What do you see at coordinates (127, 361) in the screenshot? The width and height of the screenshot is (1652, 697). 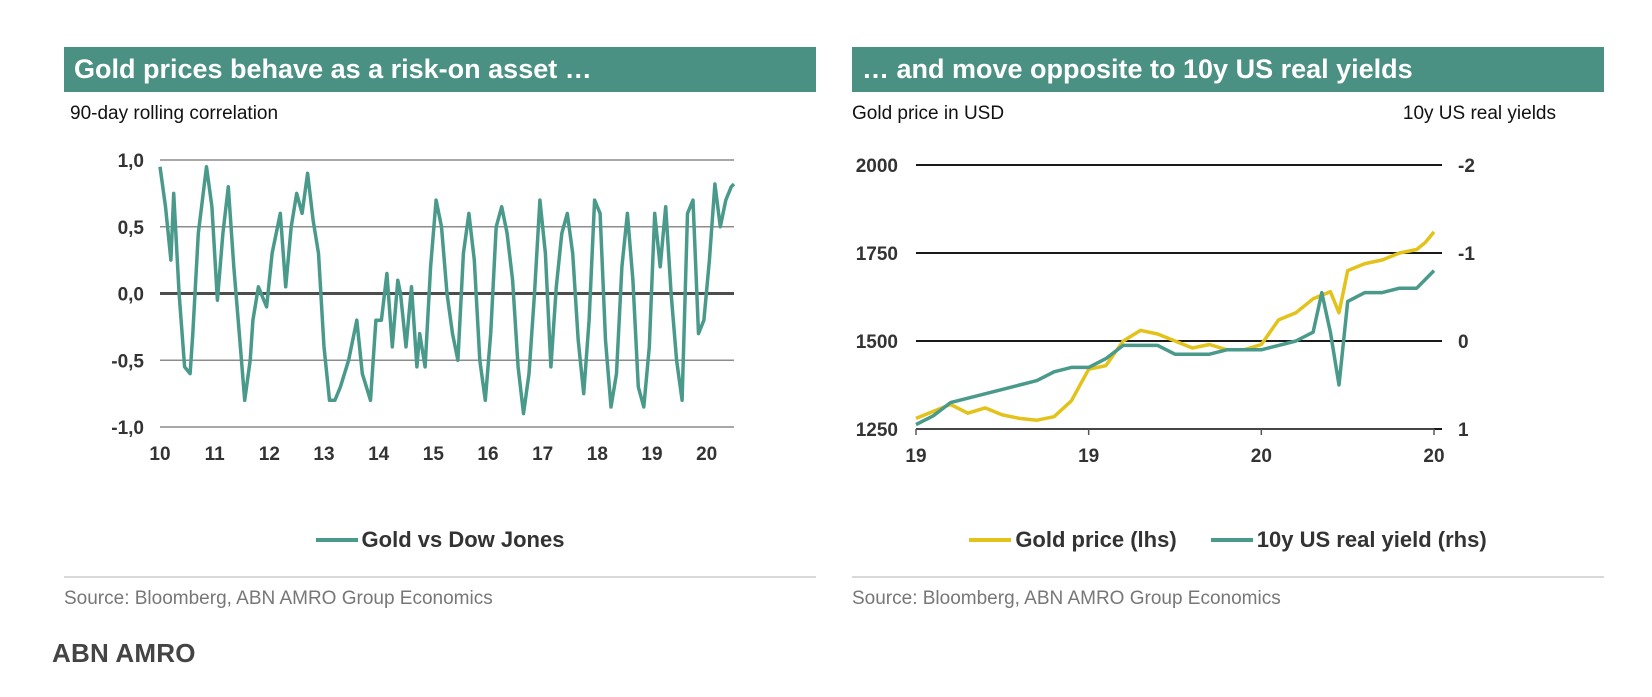 I see `y-tick-label: -0,5` at bounding box center [127, 361].